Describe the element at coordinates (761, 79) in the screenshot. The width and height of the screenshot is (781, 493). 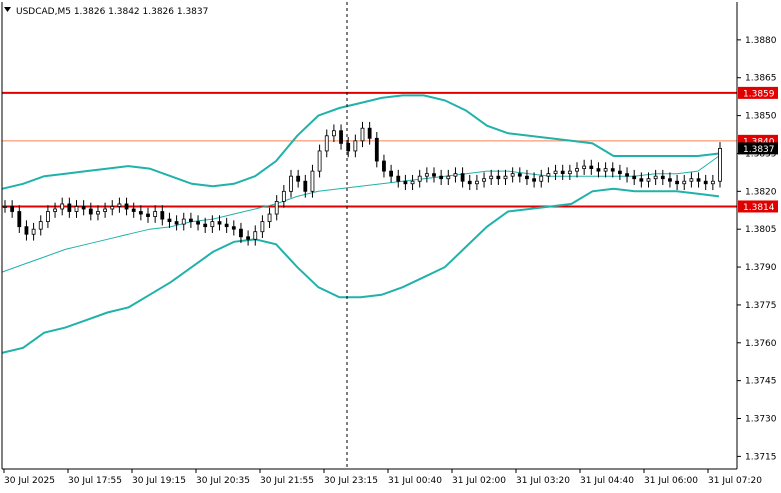
I see `y-tick-label: 1.3865` at that location.